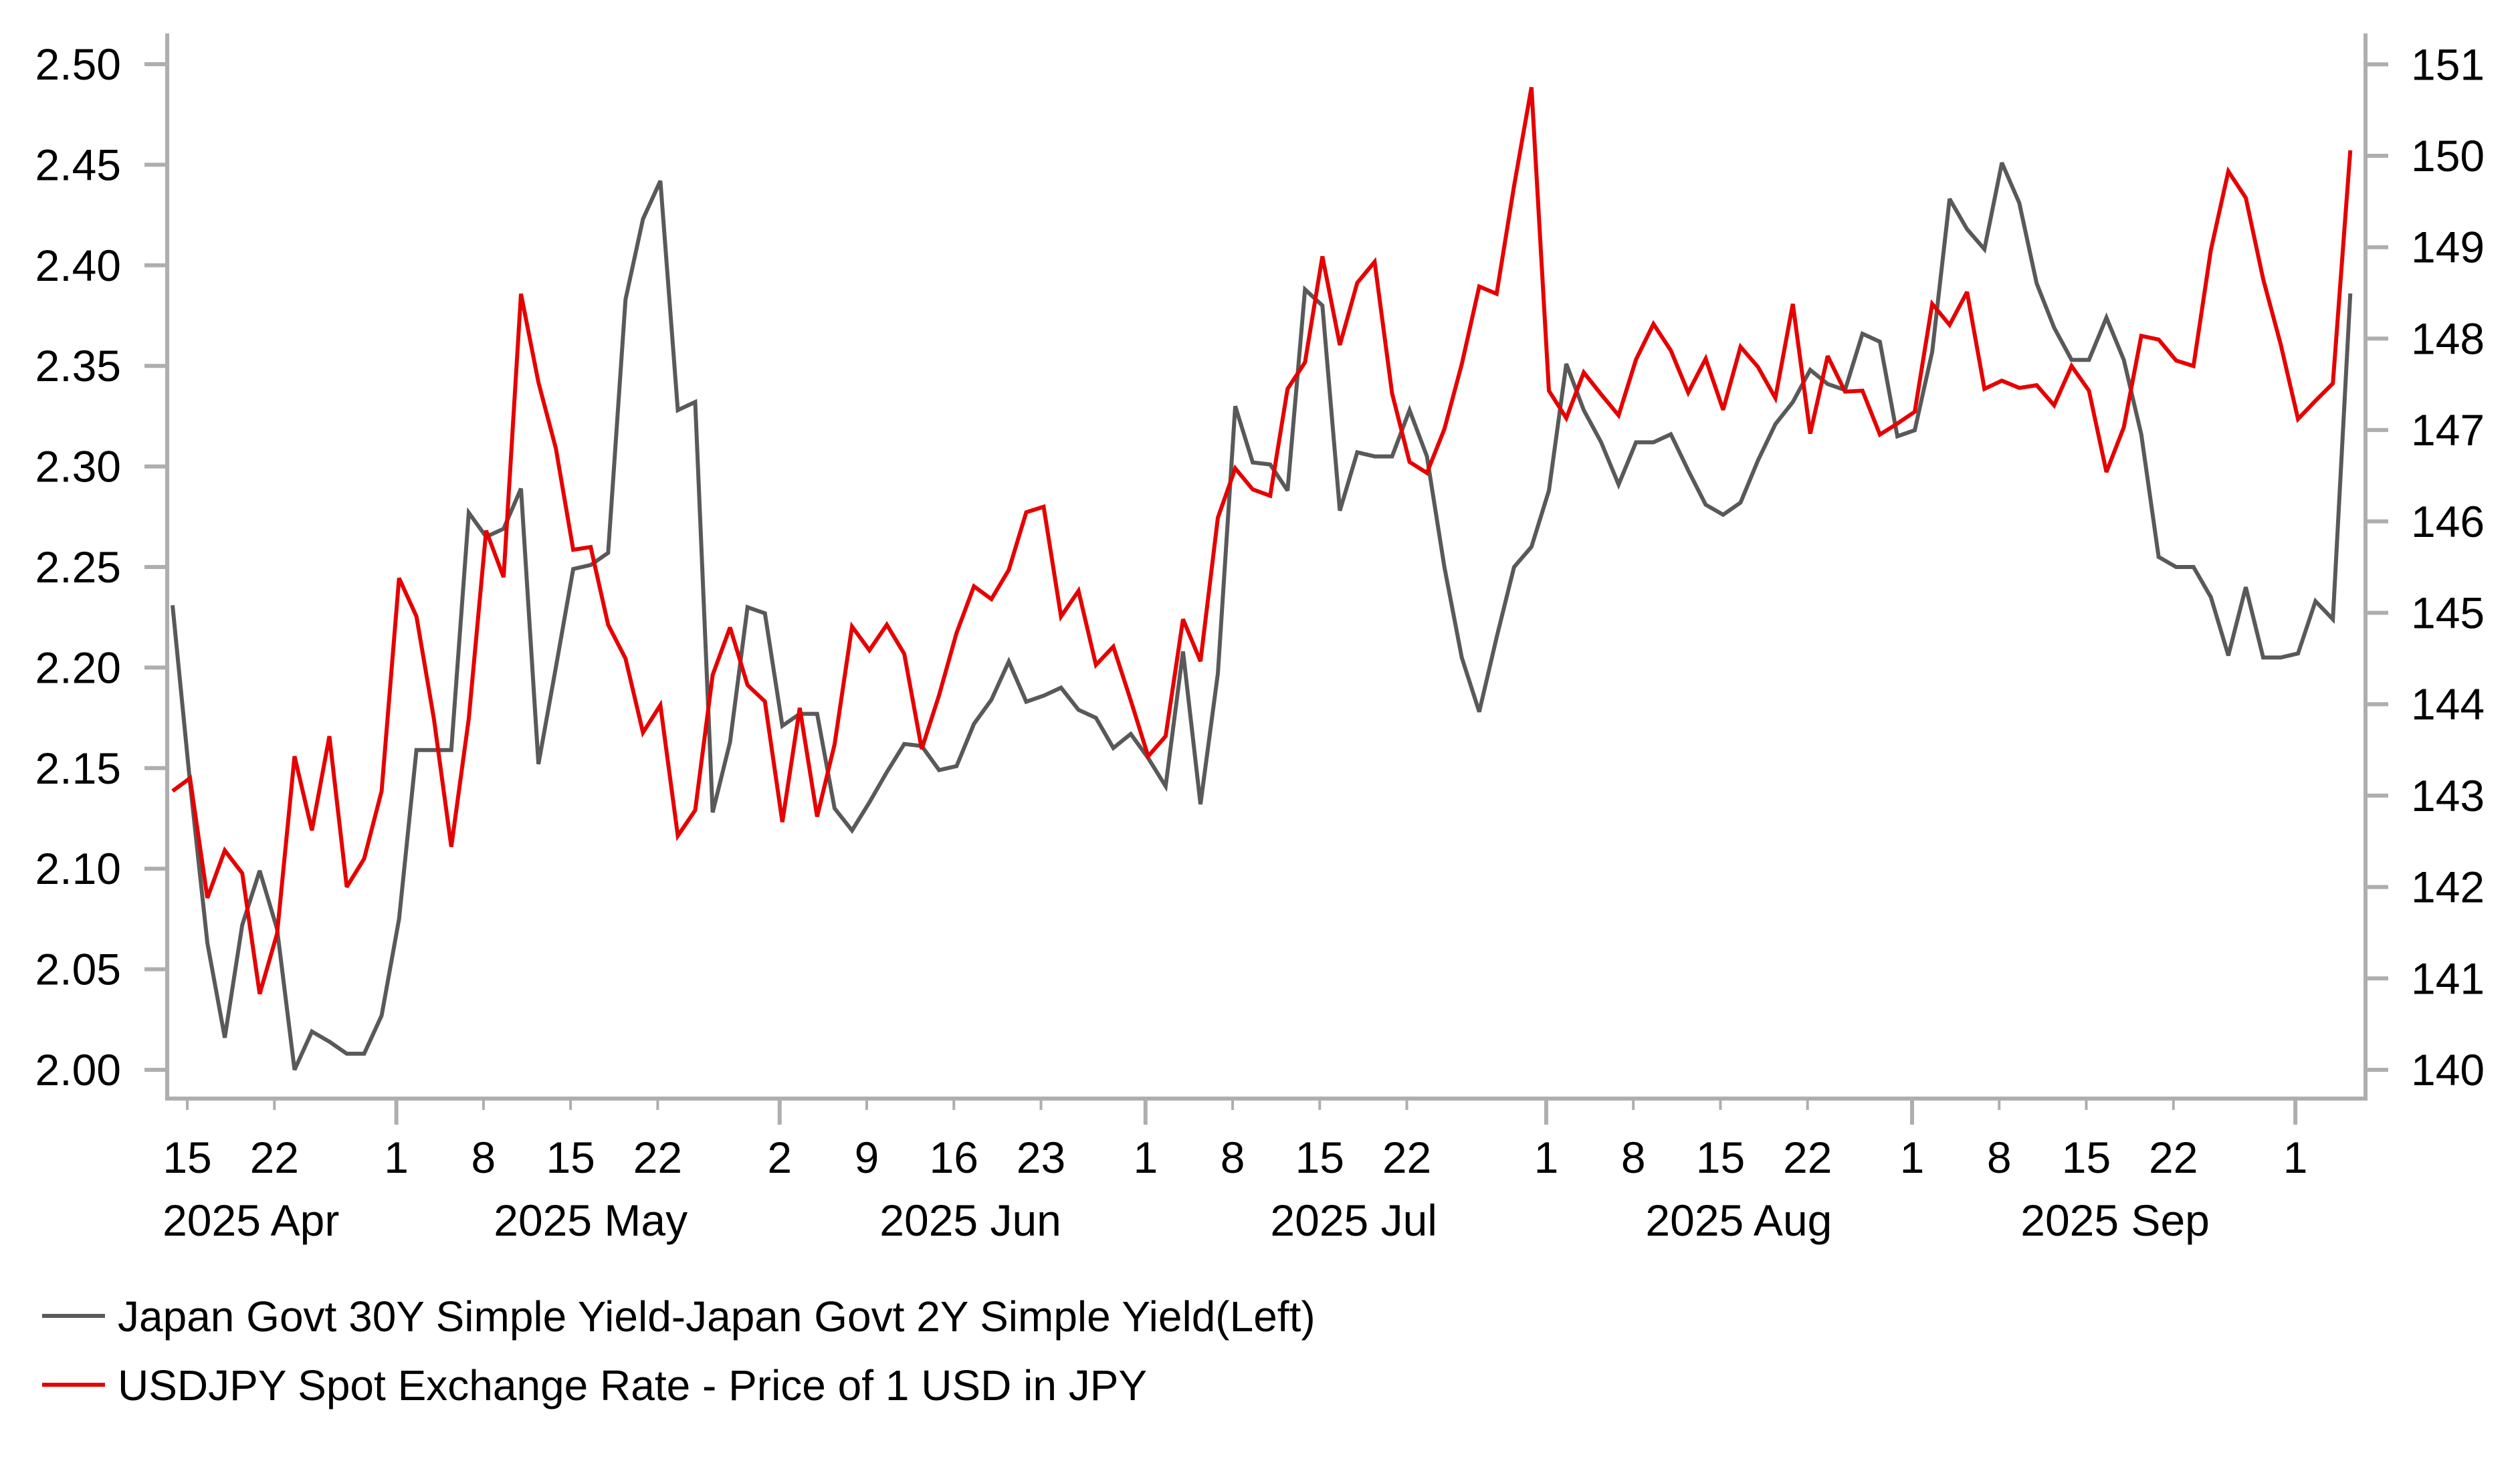 This screenshot has height=1471, width=2520. I want to click on left-axis-tick-label: 2.15, so click(78, 768).